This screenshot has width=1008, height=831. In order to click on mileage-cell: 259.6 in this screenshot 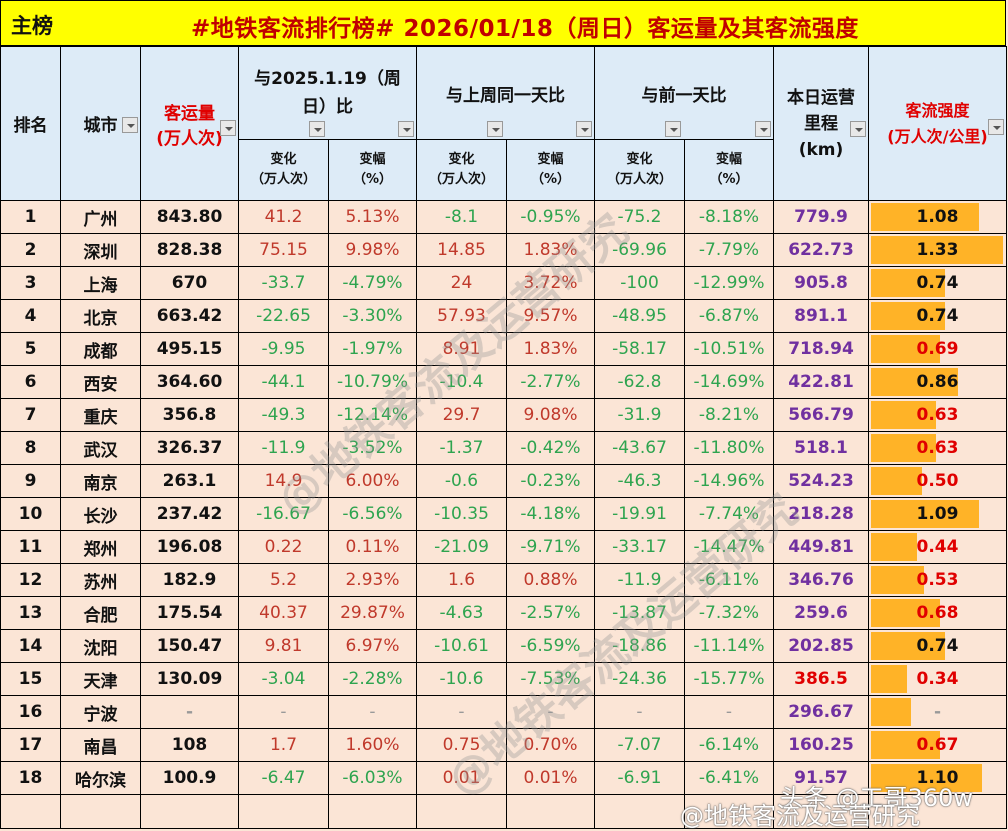, I will do `click(821, 613)`.